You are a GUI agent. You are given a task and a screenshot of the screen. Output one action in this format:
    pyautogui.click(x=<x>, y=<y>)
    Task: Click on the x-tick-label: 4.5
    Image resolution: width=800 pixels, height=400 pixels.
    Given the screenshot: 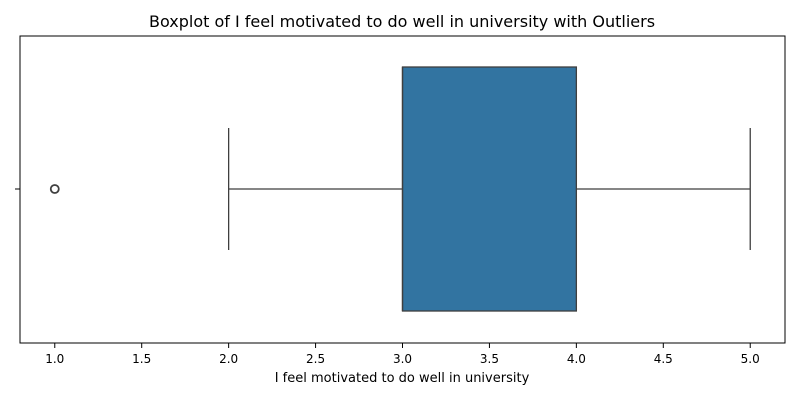 What is the action you would take?
    pyautogui.click(x=663, y=359)
    